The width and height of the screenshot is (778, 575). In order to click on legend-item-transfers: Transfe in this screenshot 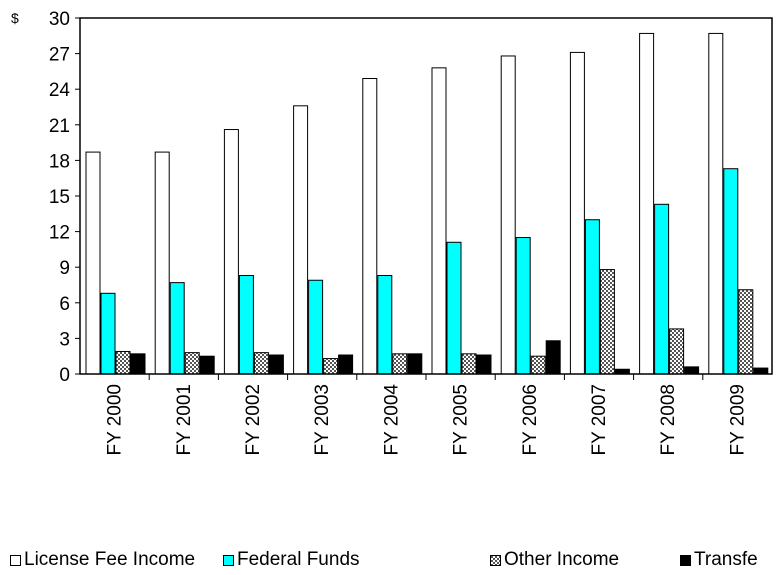, I will do `click(719, 560)`.